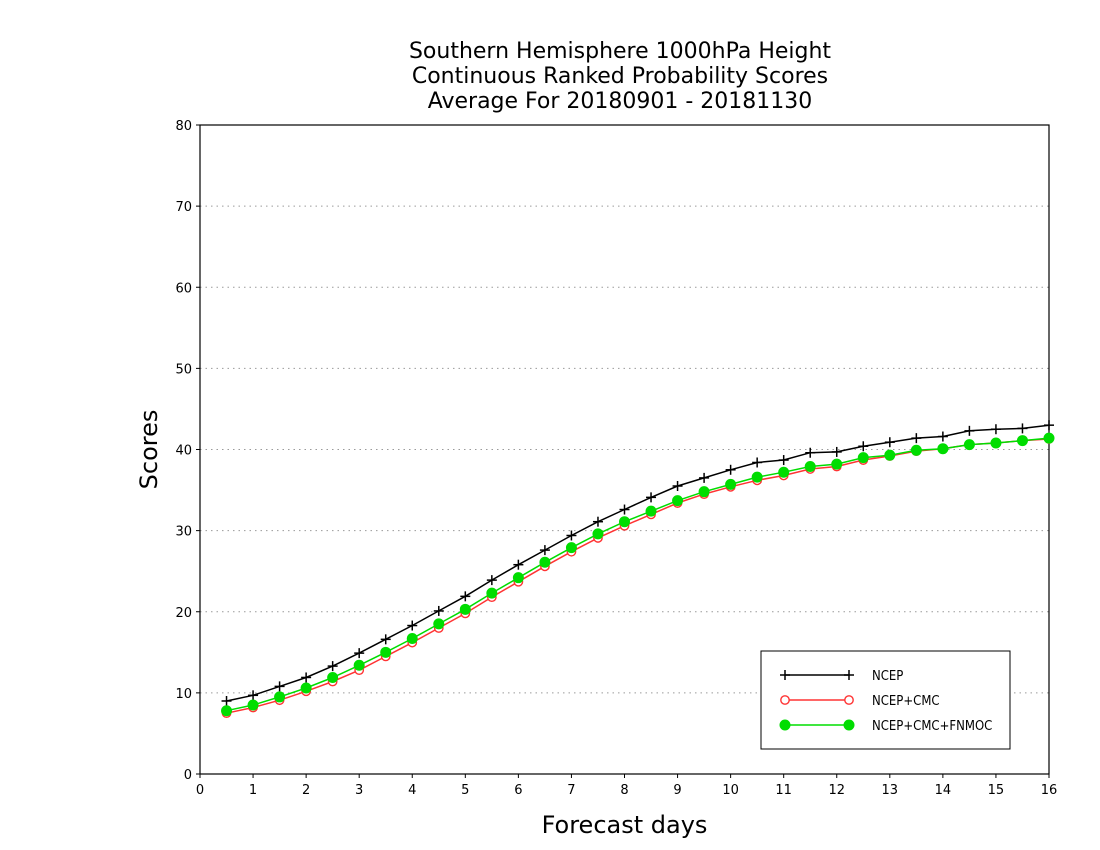 This screenshot has width=1100, height=850. I want to click on x-tick-label: 6, so click(518, 790).